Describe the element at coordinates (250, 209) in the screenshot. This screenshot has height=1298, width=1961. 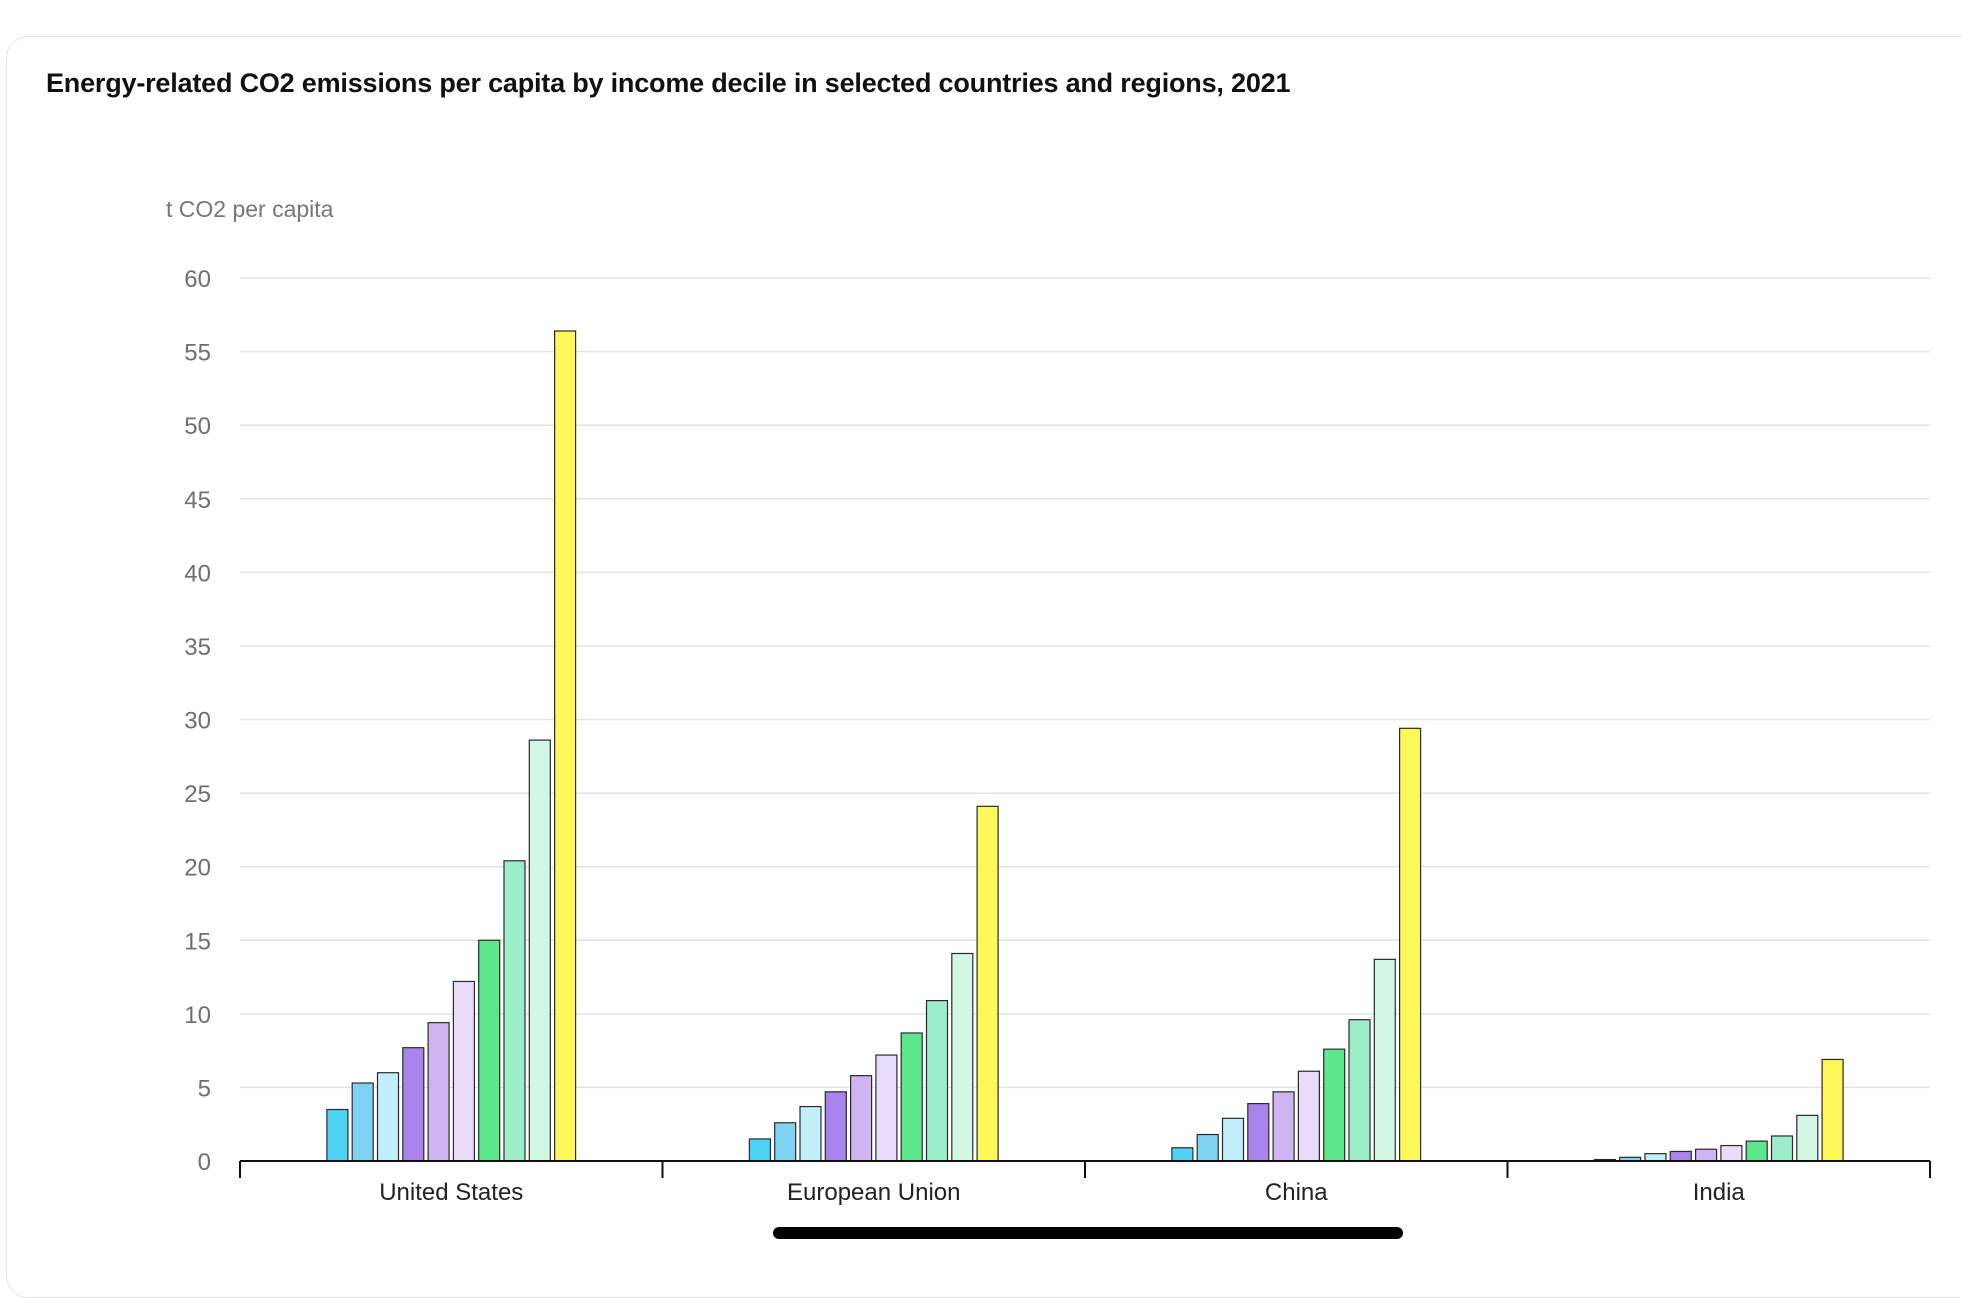
I see `y-axis-label: t CO2 per capita` at that location.